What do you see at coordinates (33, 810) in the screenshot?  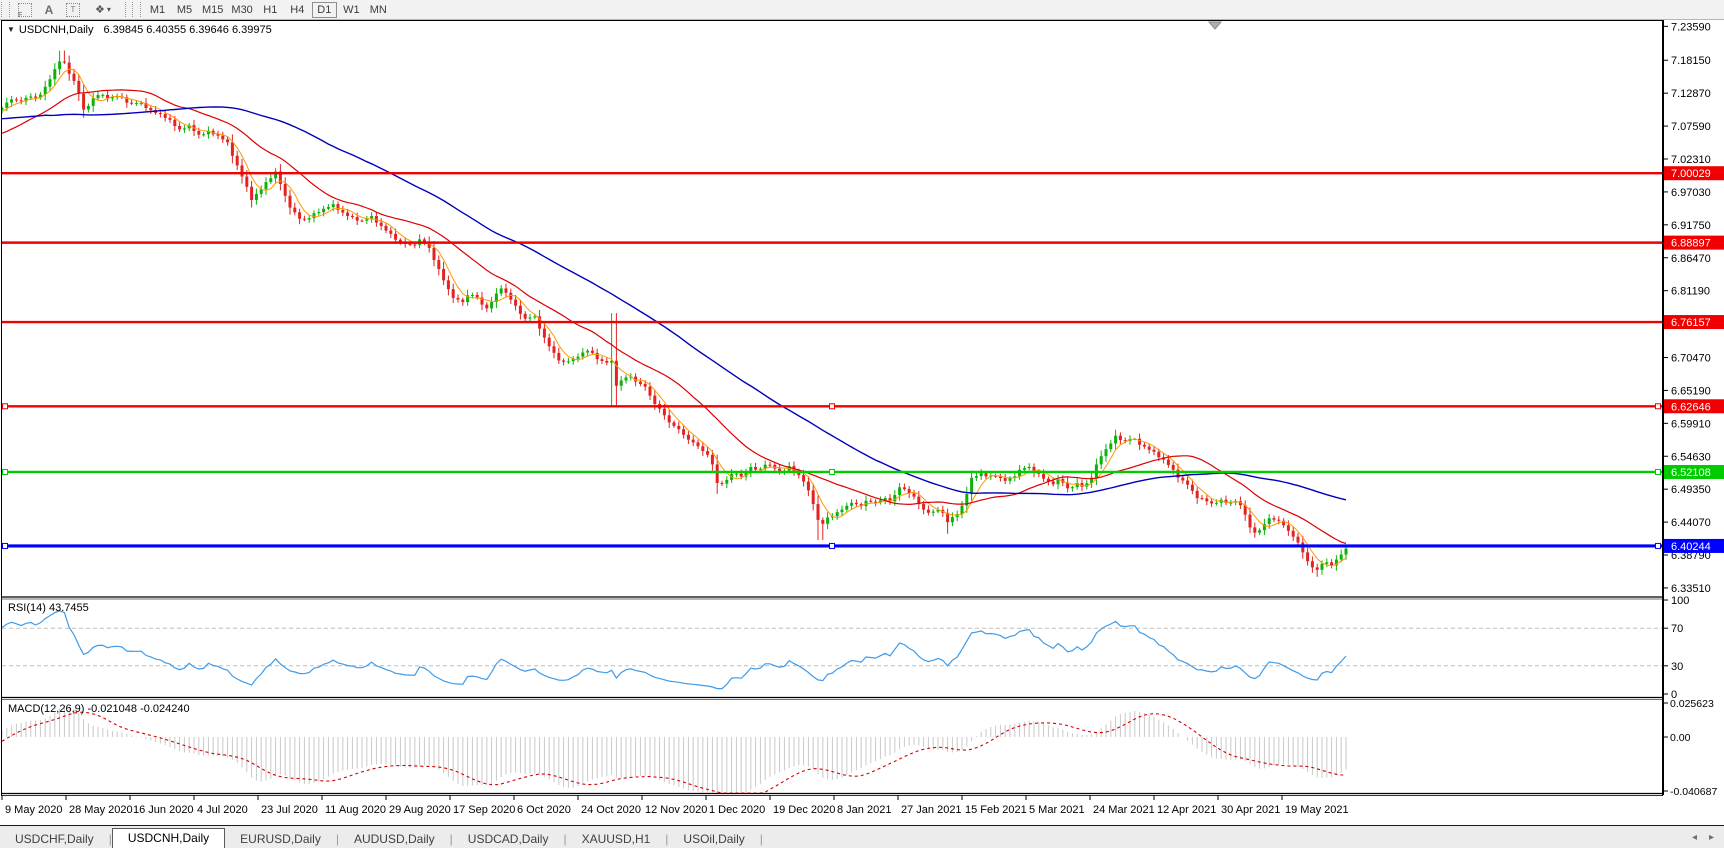 I see `date-tick-label: 9 May 2020` at bounding box center [33, 810].